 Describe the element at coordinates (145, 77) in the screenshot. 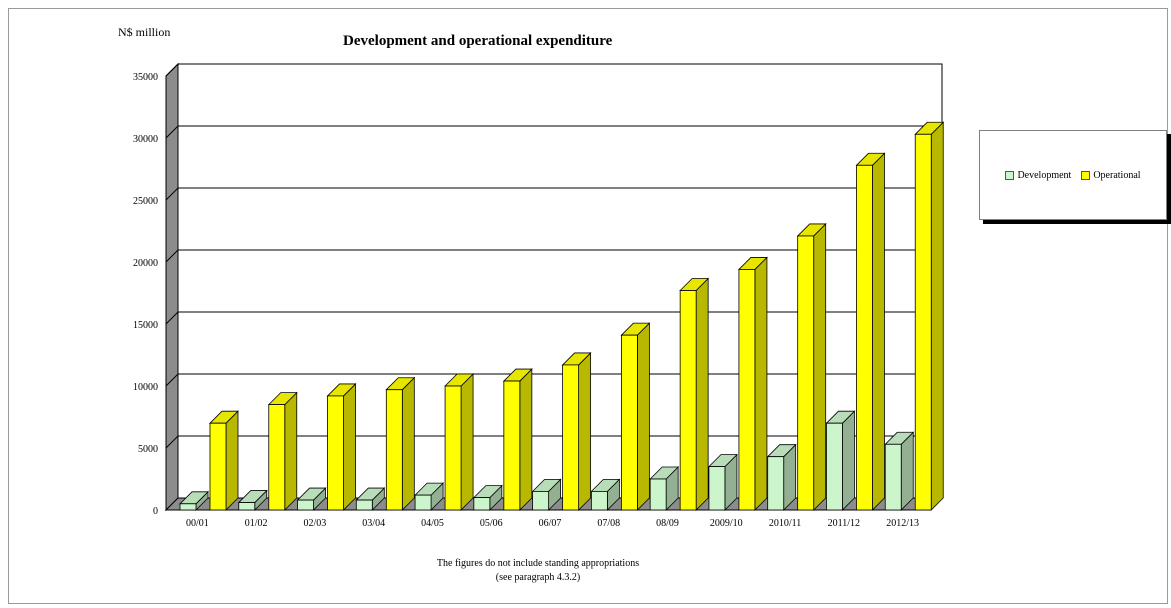

I see `y-tick-label: 35000` at that location.